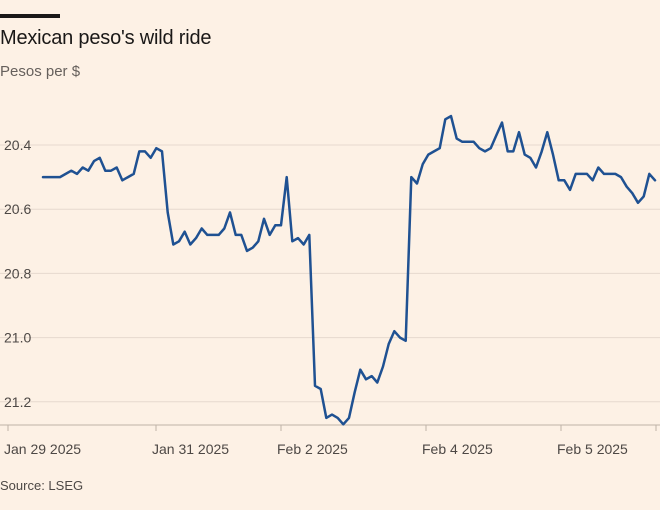  I want to click on y-tick-label: 21.0, so click(17, 338).